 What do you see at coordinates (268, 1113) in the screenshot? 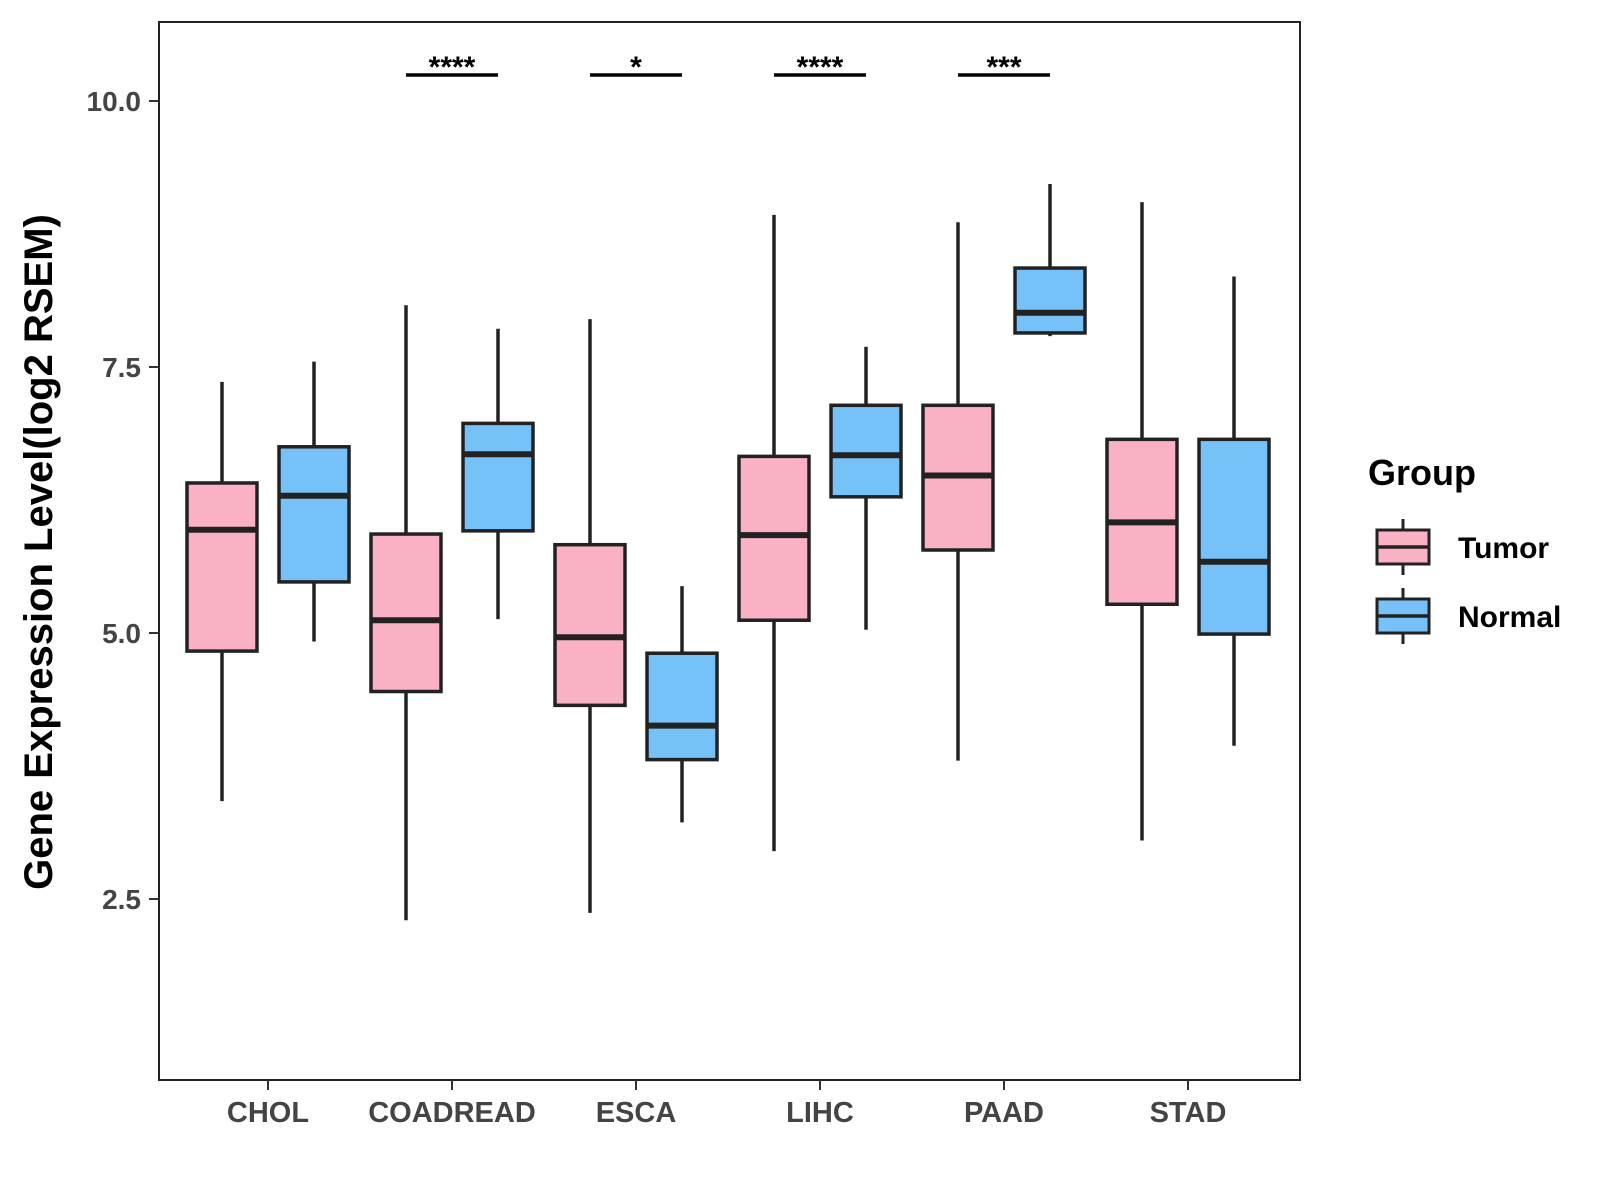
I see `x-tick-label: CHOL` at bounding box center [268, 1113].